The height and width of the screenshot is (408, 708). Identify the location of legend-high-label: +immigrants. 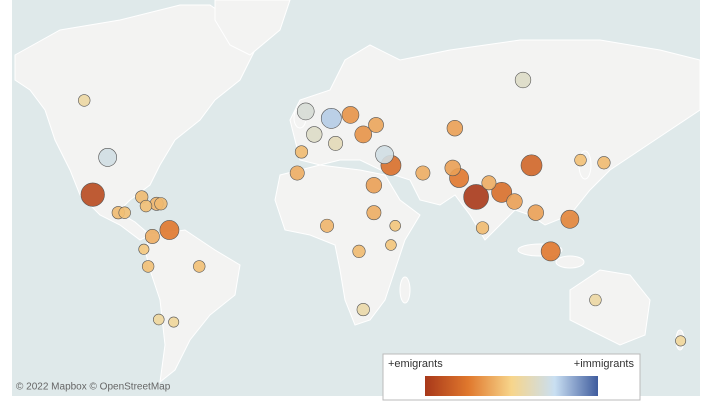
(604, 364).